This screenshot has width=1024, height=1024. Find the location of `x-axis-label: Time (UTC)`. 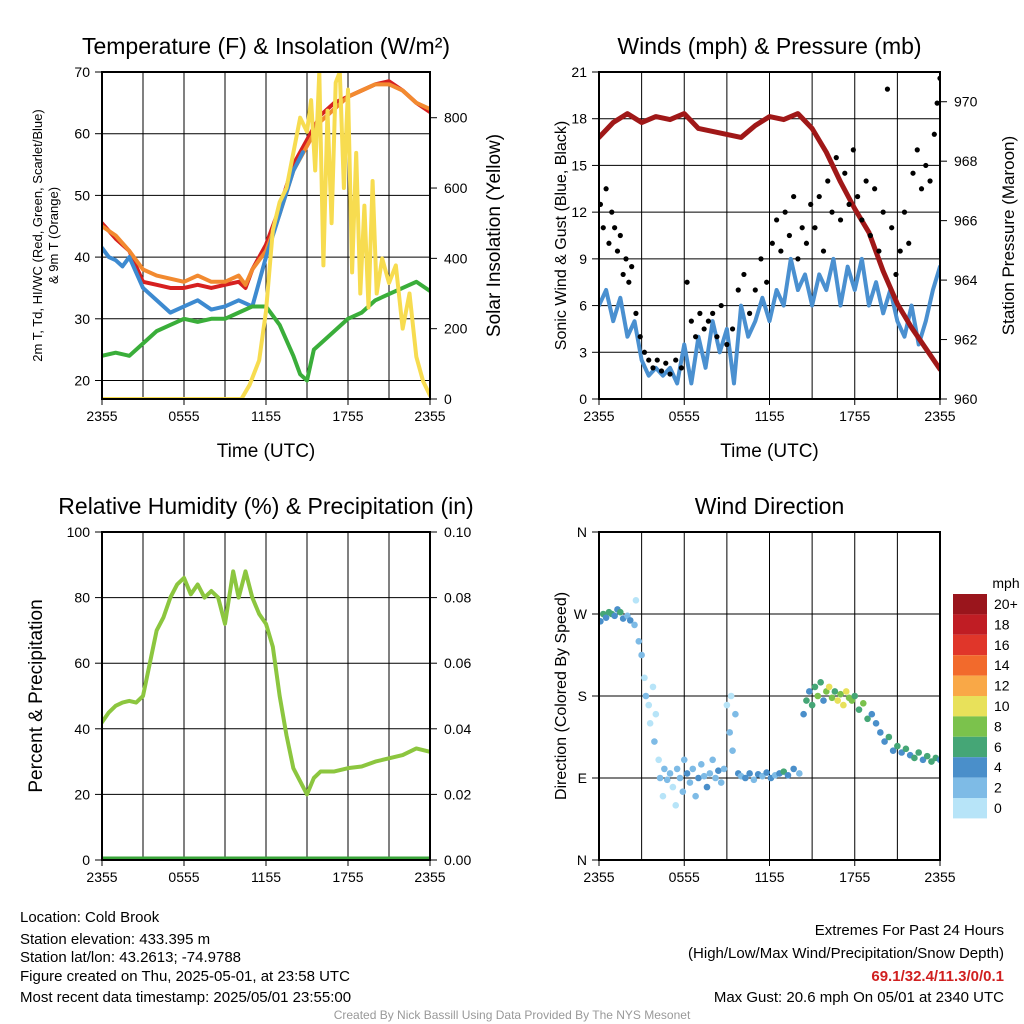

x-axis-label: Time (UTC) is located at coordinates (266, 451).